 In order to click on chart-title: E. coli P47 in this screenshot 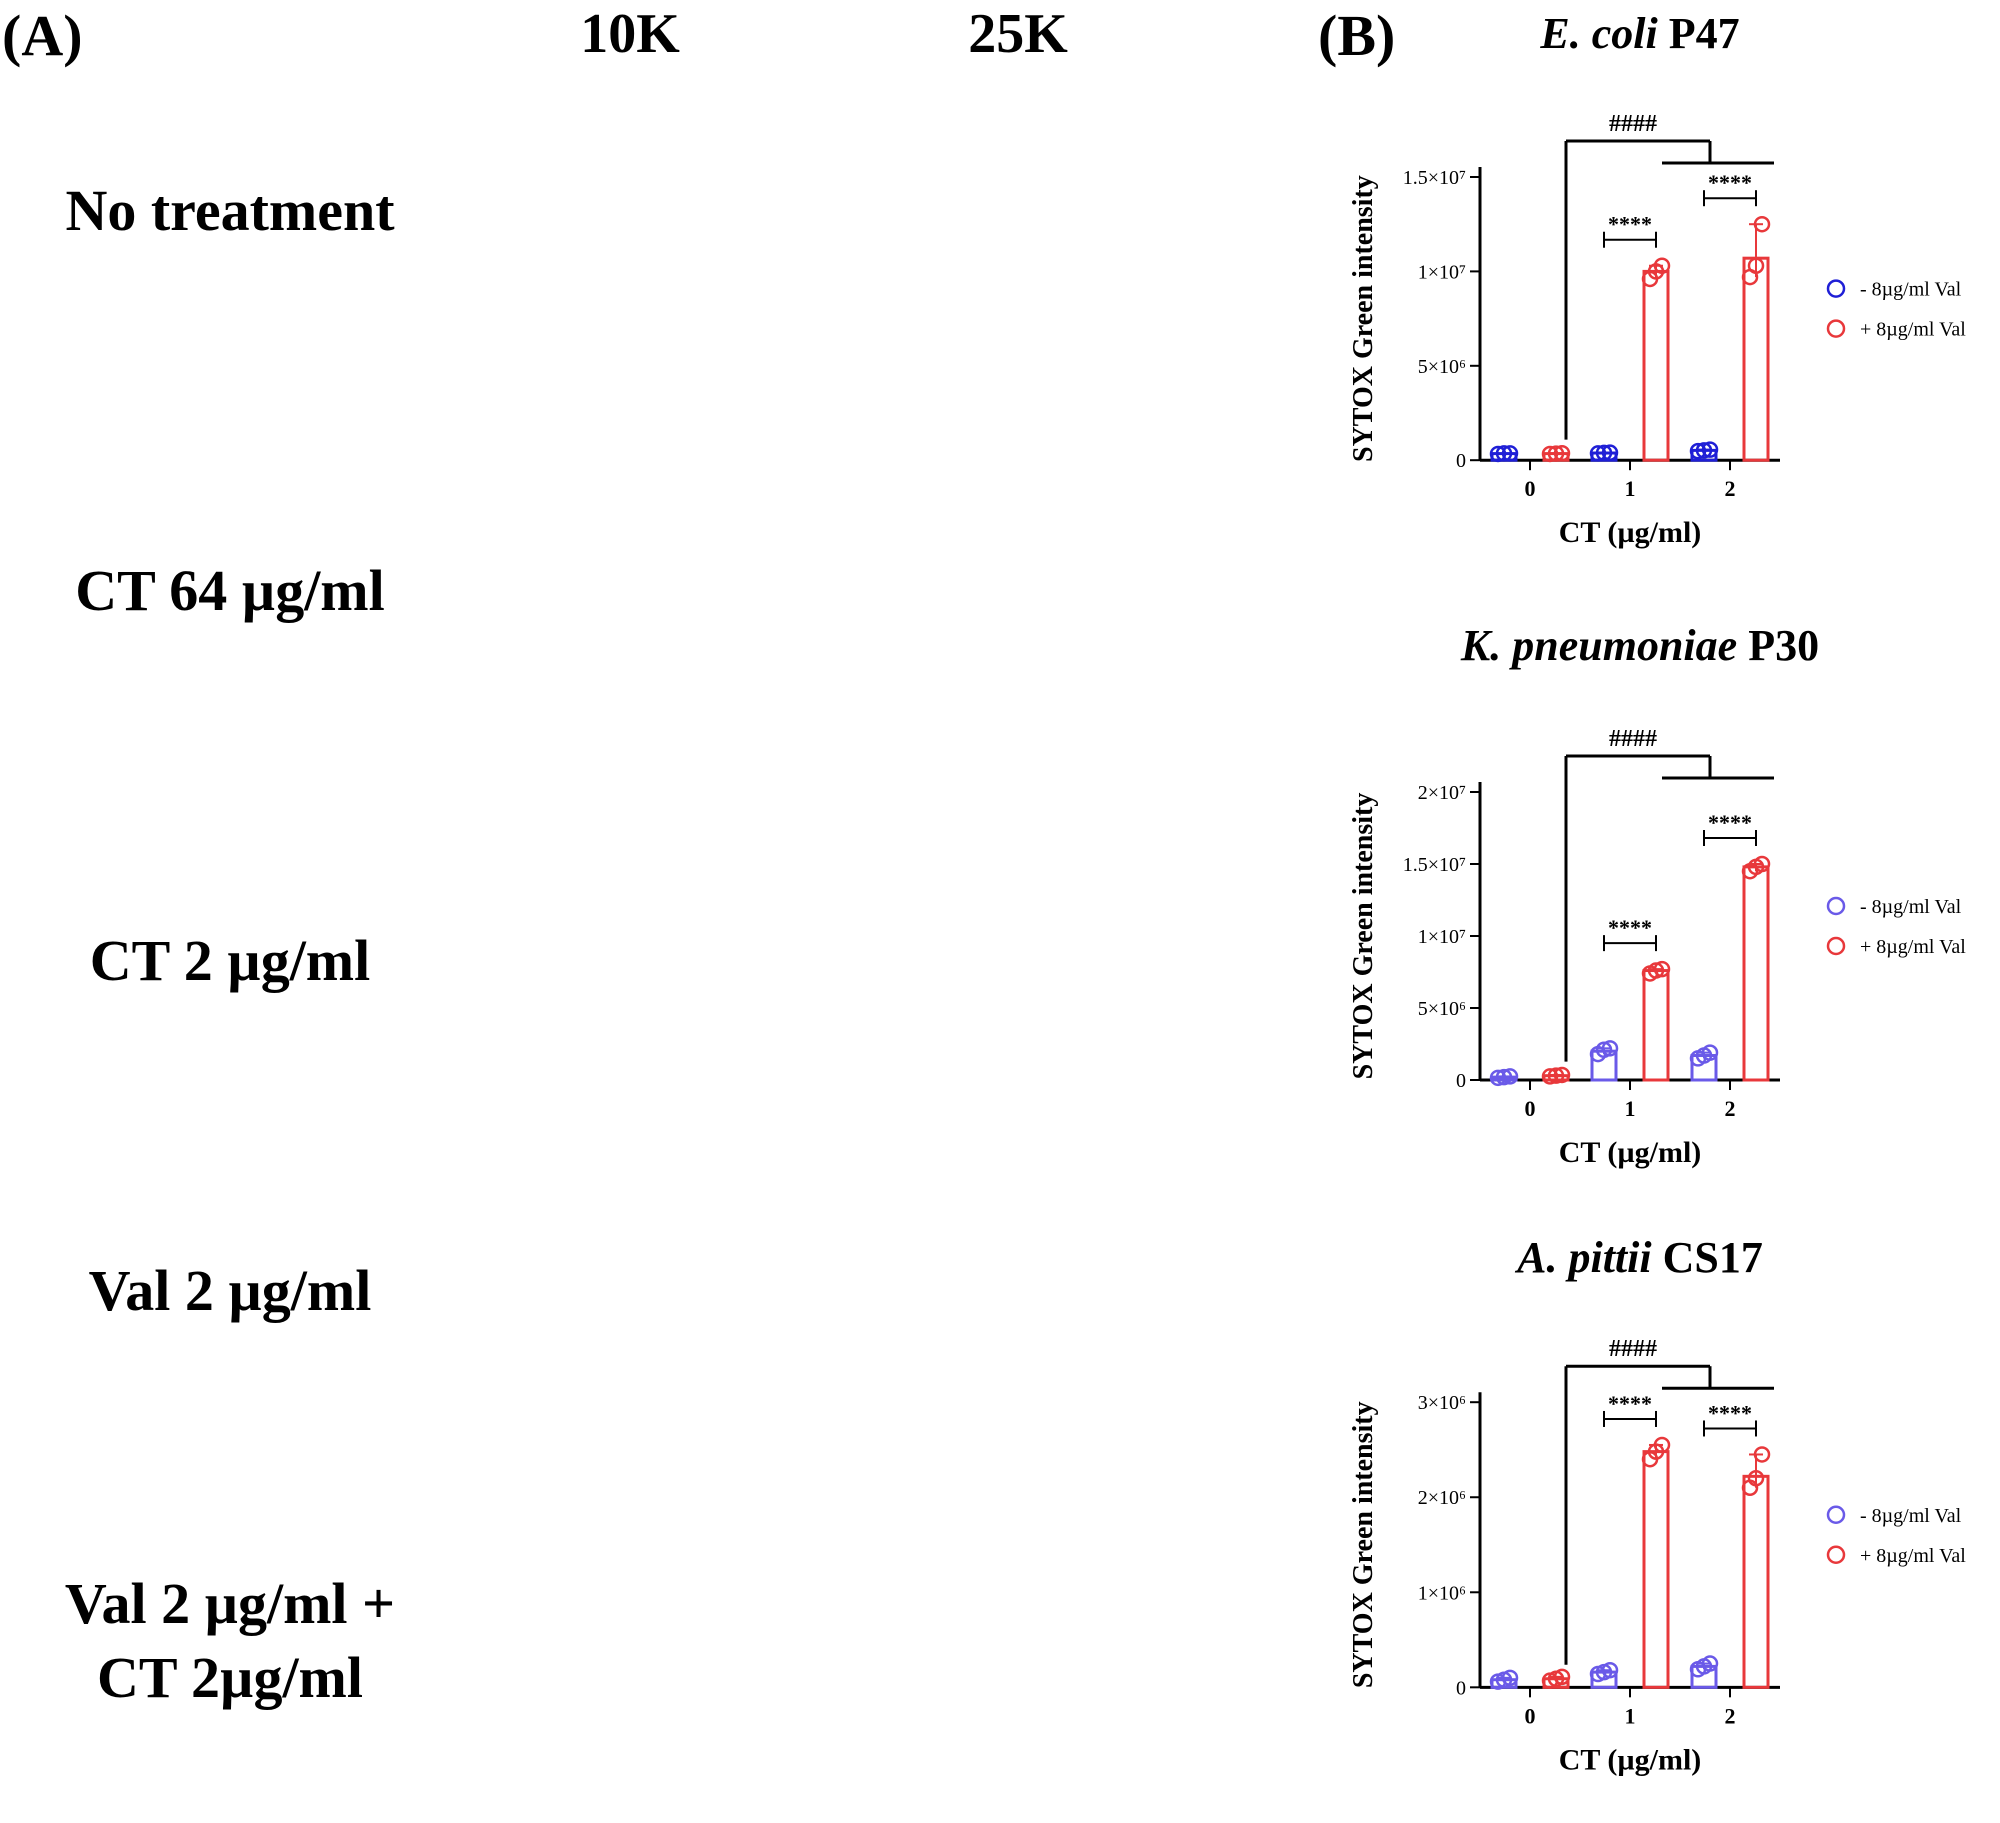, I will do `click(1639, 33)`.